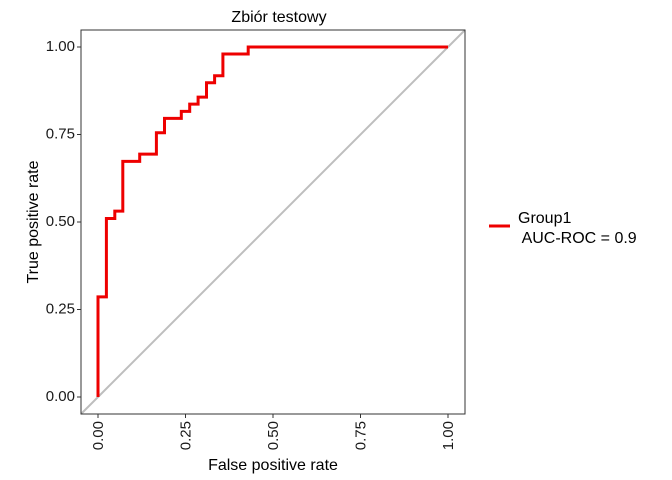  I want to click on x-axis-title: False positive rate, so click(273, 465).